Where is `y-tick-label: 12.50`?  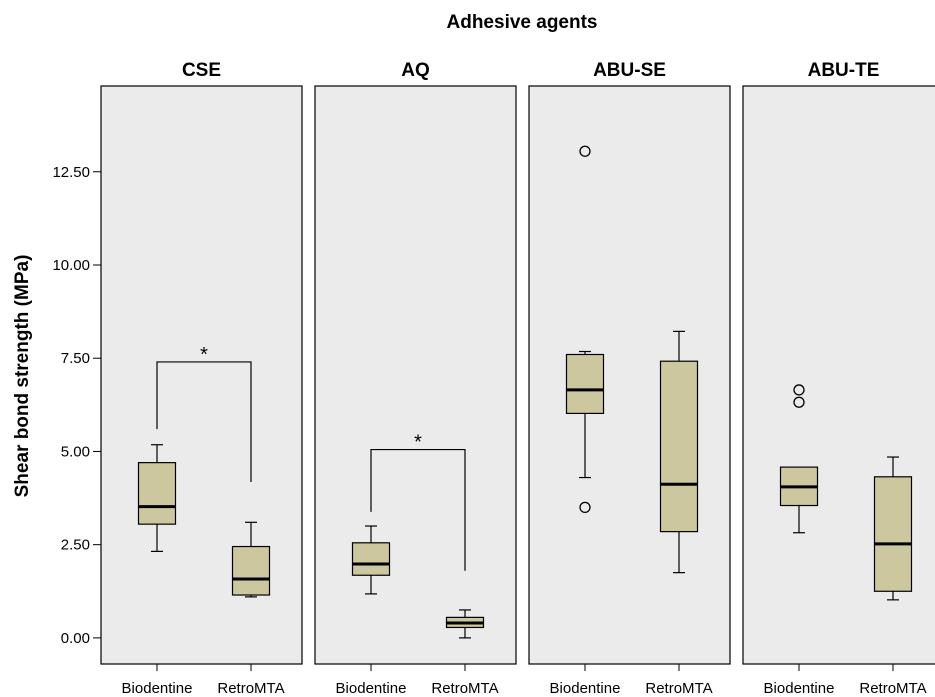 y-tick-label: 12.50 is located at coordinates (71, 172).